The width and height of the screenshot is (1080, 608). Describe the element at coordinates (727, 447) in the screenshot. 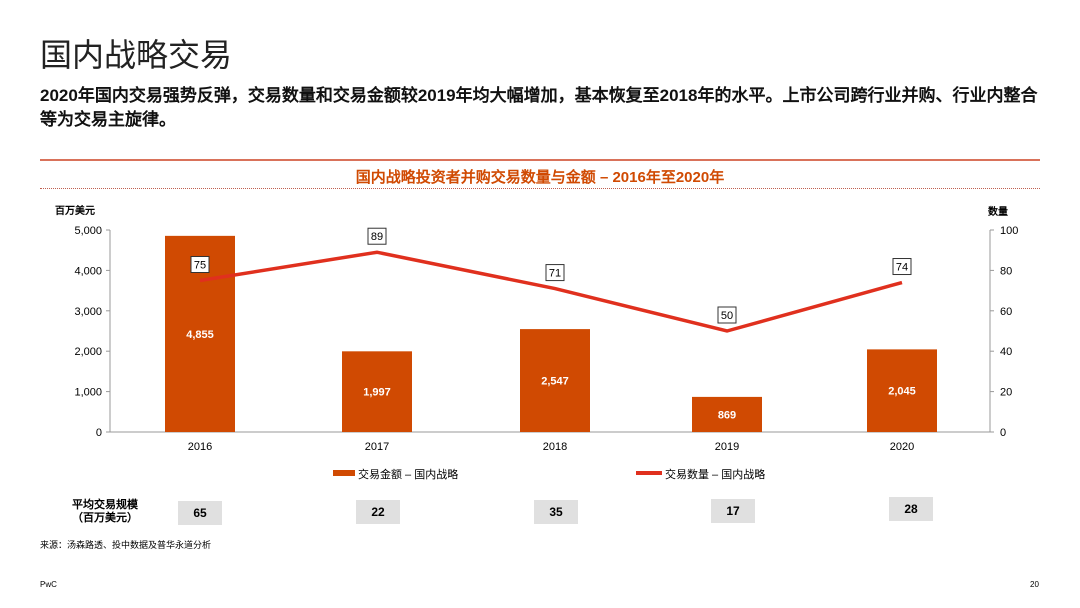

I see `x-tick-label: 2019` at that location.